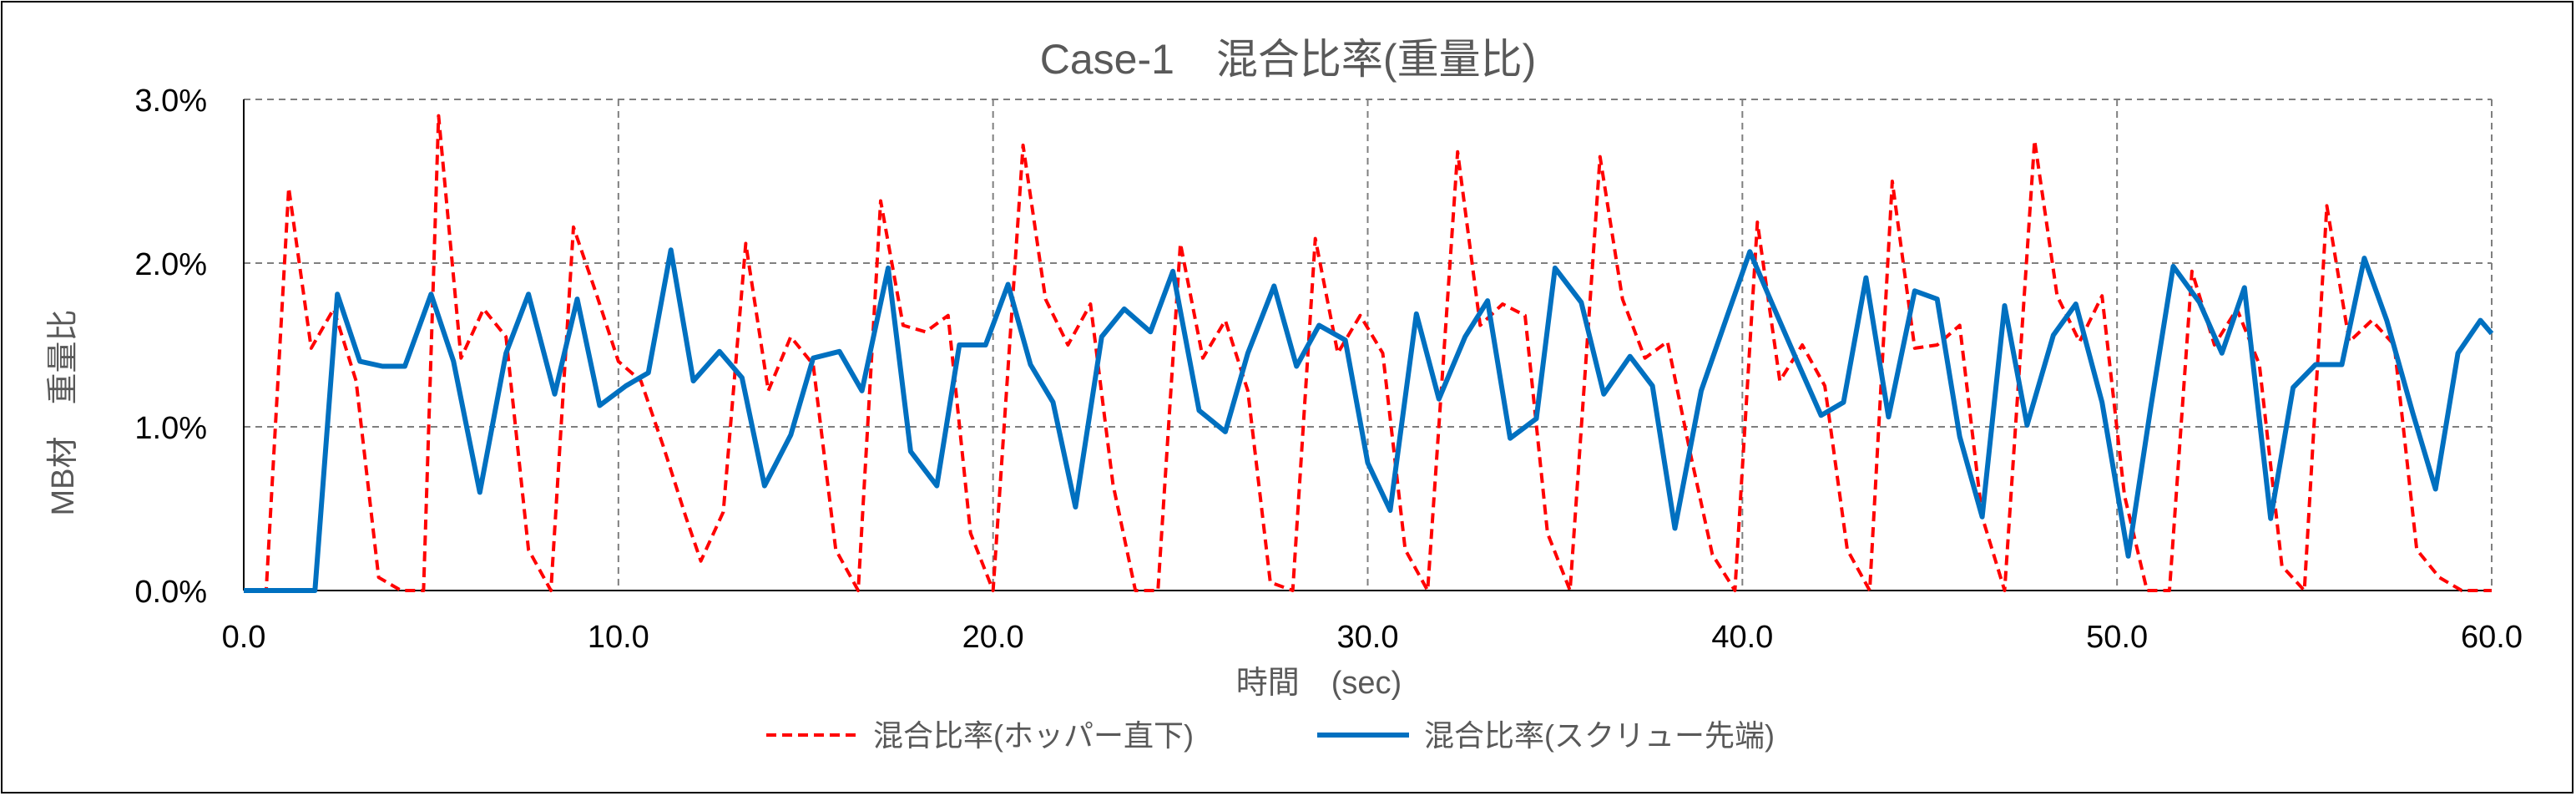  Describe the element at coordinates (244, 637) in the screenshot. I see `x-tick-label: 0.0` at that location.